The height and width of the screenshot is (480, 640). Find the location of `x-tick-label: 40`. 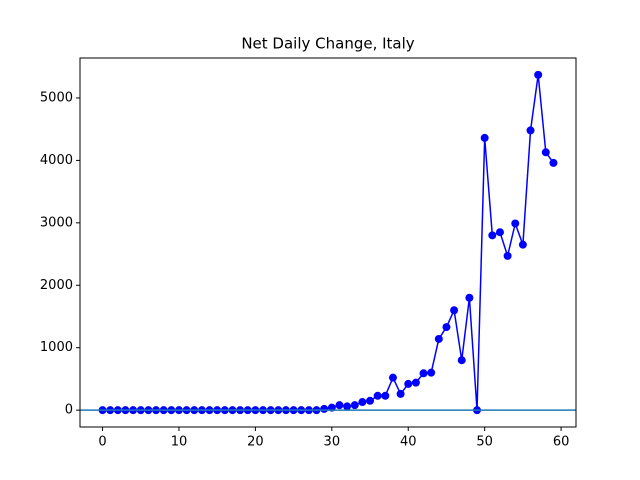

x-tick-label: 40 is located at coordinates (408, 442).